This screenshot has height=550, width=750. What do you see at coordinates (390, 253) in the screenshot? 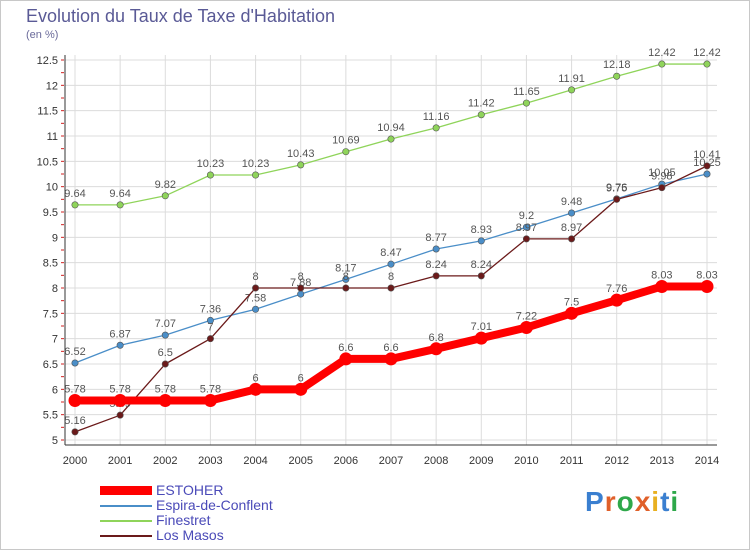
I see `data-label: 8.47` at bounding box center [390, 253].